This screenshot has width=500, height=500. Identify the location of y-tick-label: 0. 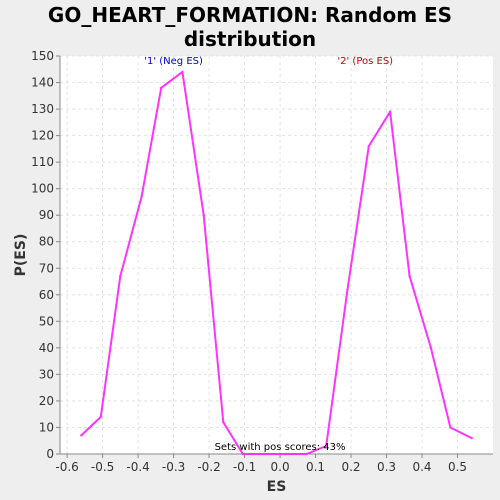
(50, 454).